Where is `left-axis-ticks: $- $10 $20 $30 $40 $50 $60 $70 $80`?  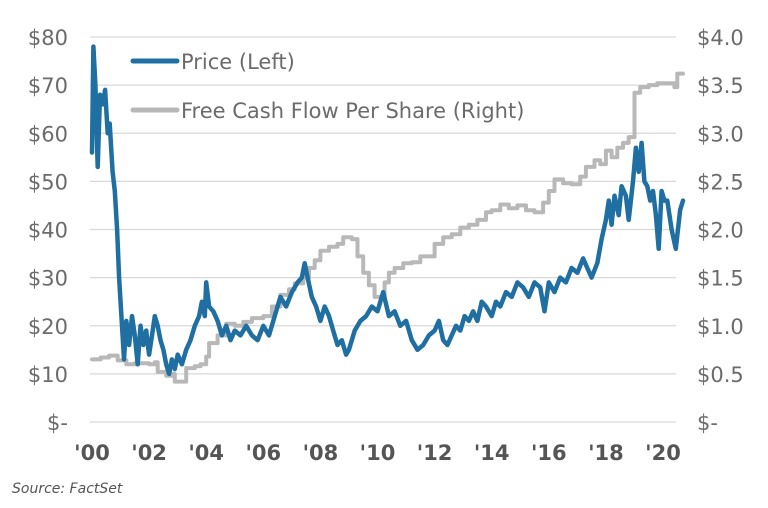
left-axis-ticks: $- $10 $20 $30 $40 $50 $60 $70 $80 is located at coordinates (48, 230).